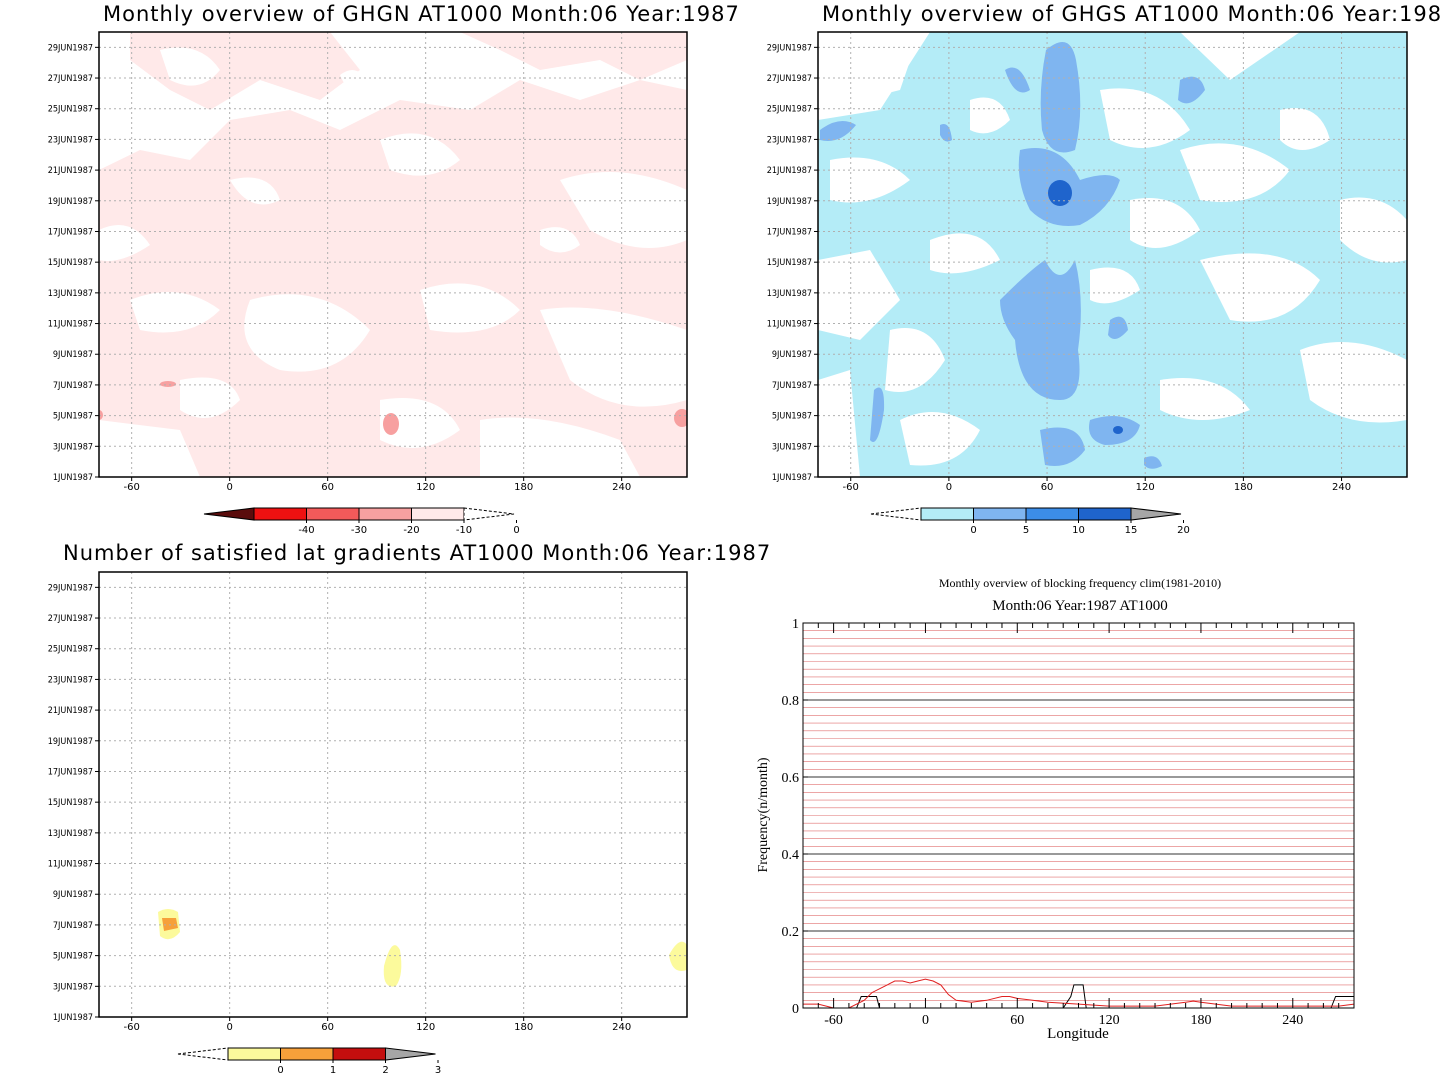 Image resolution: width=1440 pixels, height=1091 pixels. Describe the element at coordinates (925, 1020) in the screenshot. I see `freq-x-tick-label: 0` at that location.